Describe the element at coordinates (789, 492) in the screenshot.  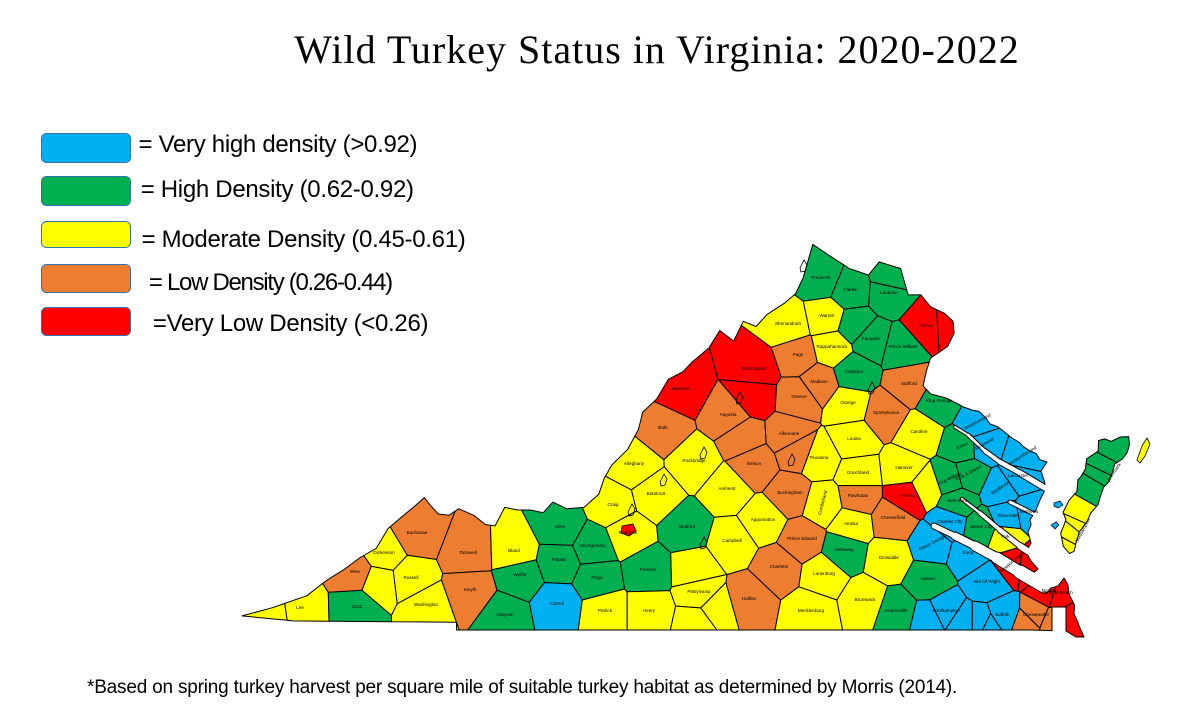
I see `svg-text: Buckingham` at that location.